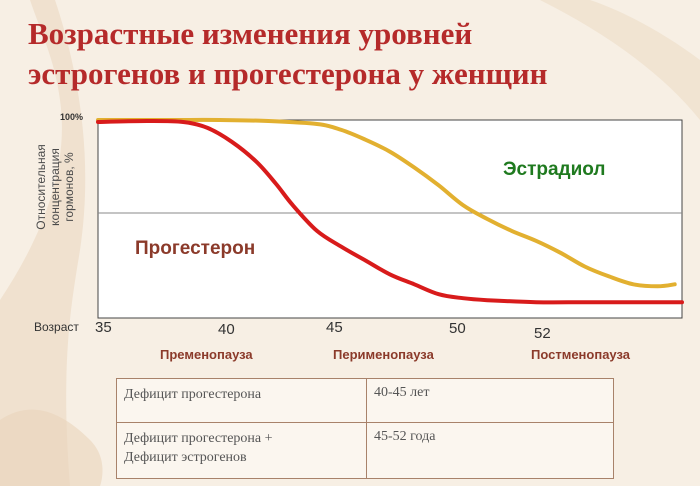 This screenshot has height=486, width=700. Describe the element at coordinates (490, 450) in the screenshot. I see `table-cell-age: 45-52 года` at that location.